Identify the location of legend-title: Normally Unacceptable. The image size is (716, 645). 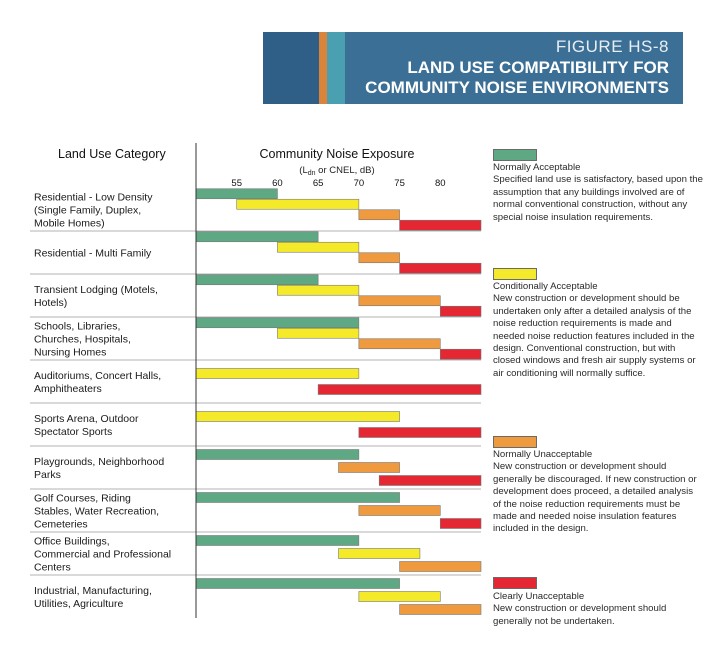
(543, 454).